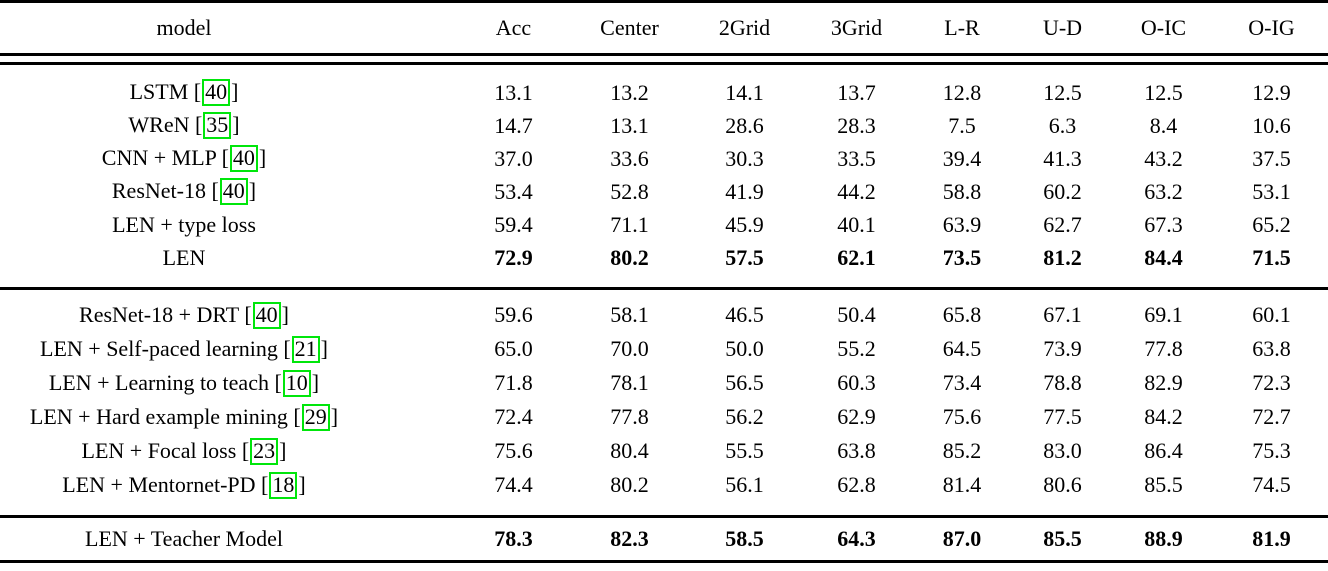  Describe the element at coordinates (1271, 450) in the screenshot. I see `score-cell: 75.3` at that location.